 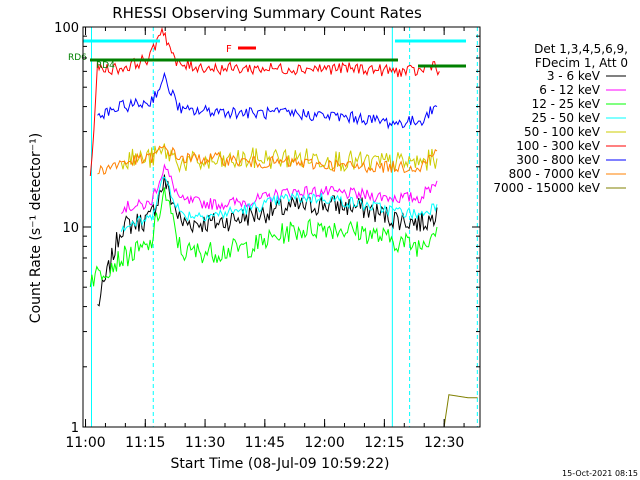 I want to click on legend-entry-label: 6 - 12 keV, so click(x=570, y=90).